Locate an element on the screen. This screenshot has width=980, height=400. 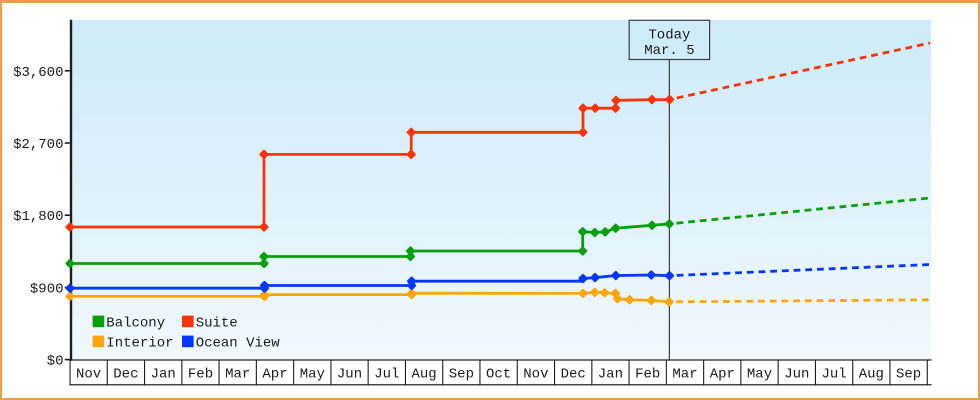
svg-text: Balcony is located at coordinates (135, 324).